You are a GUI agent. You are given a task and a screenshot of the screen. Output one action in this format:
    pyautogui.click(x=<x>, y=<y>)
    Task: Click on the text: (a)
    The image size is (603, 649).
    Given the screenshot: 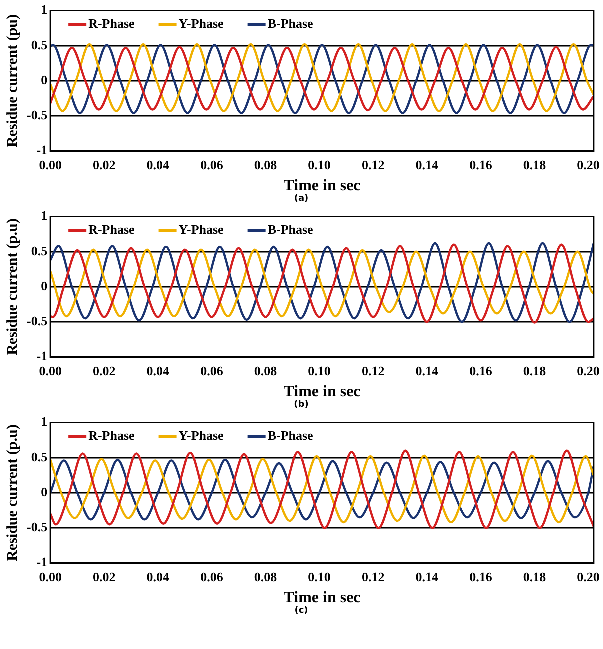 What is the action you would take?
    pyautogui.click(x=301, y=200)
    